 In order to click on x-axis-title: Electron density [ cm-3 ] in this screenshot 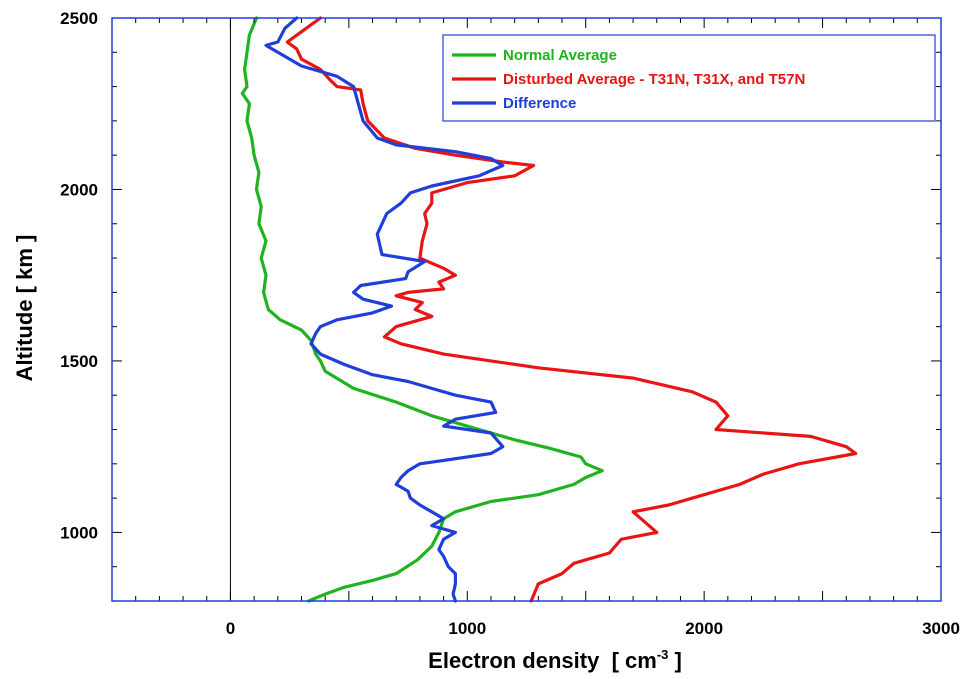, I will do `click(555, 660)`.